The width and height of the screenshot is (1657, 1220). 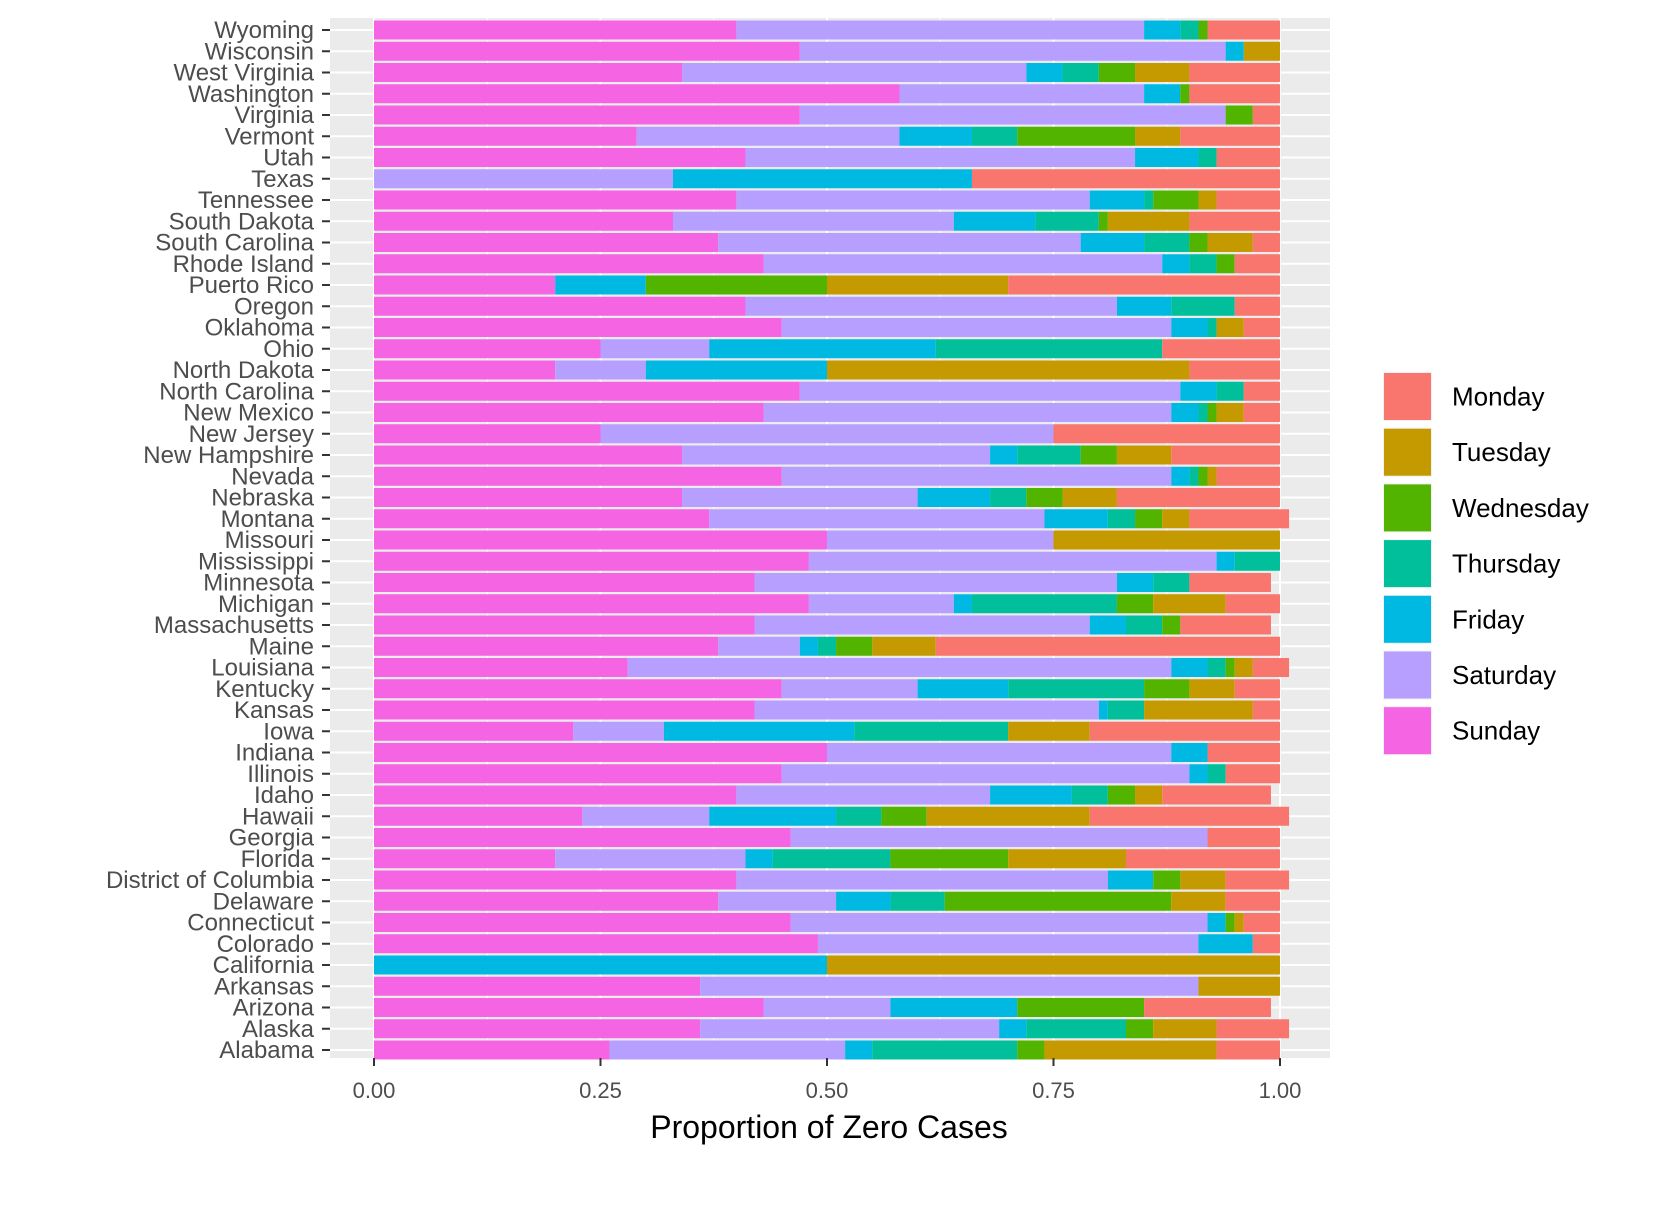 I want to click on y-tick-label: Kentucky, so click(x=264, y=689).